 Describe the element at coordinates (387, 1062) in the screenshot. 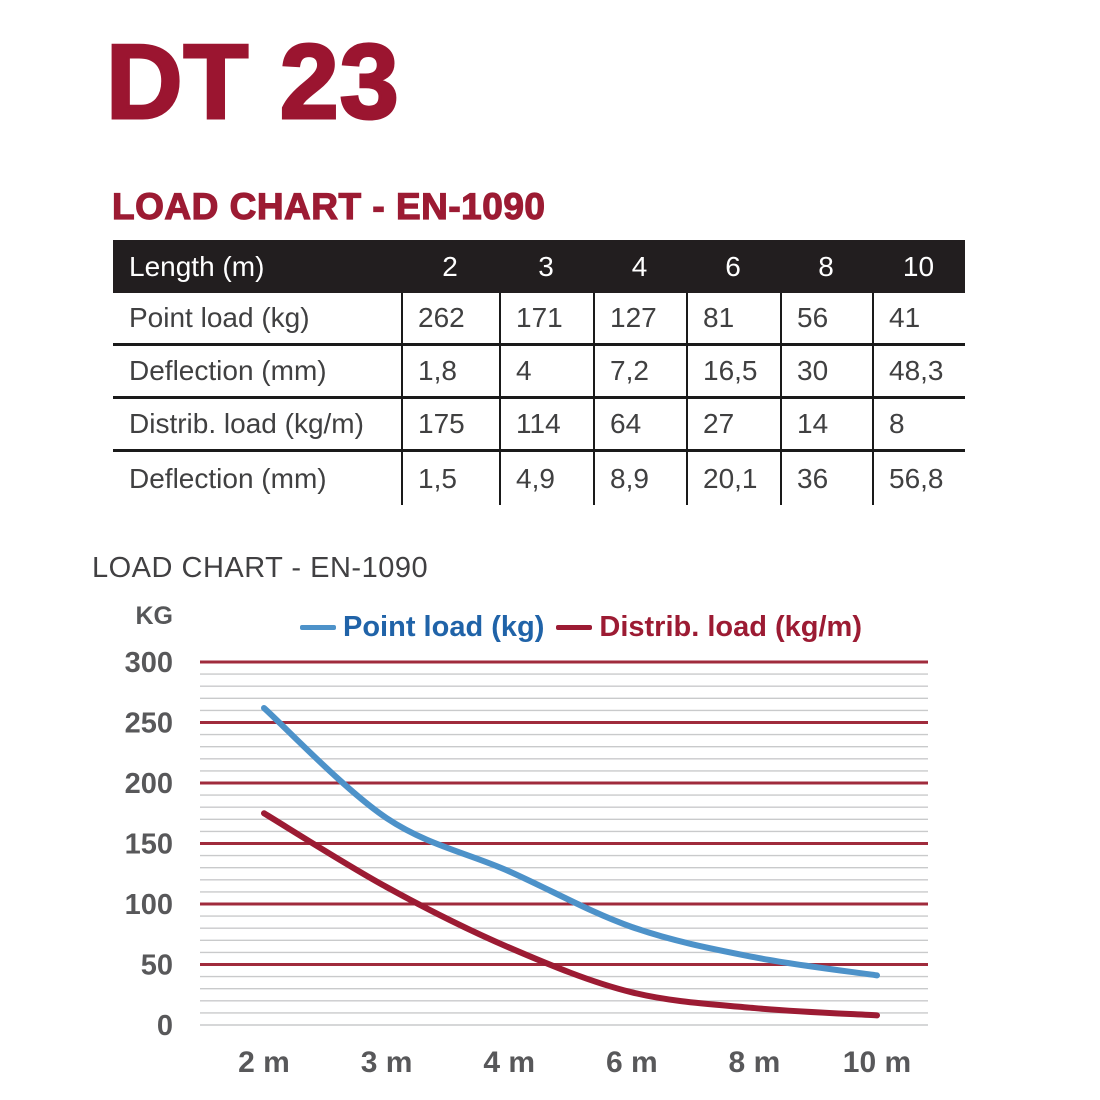

I see `x-tick-label: 3 m` at that location.